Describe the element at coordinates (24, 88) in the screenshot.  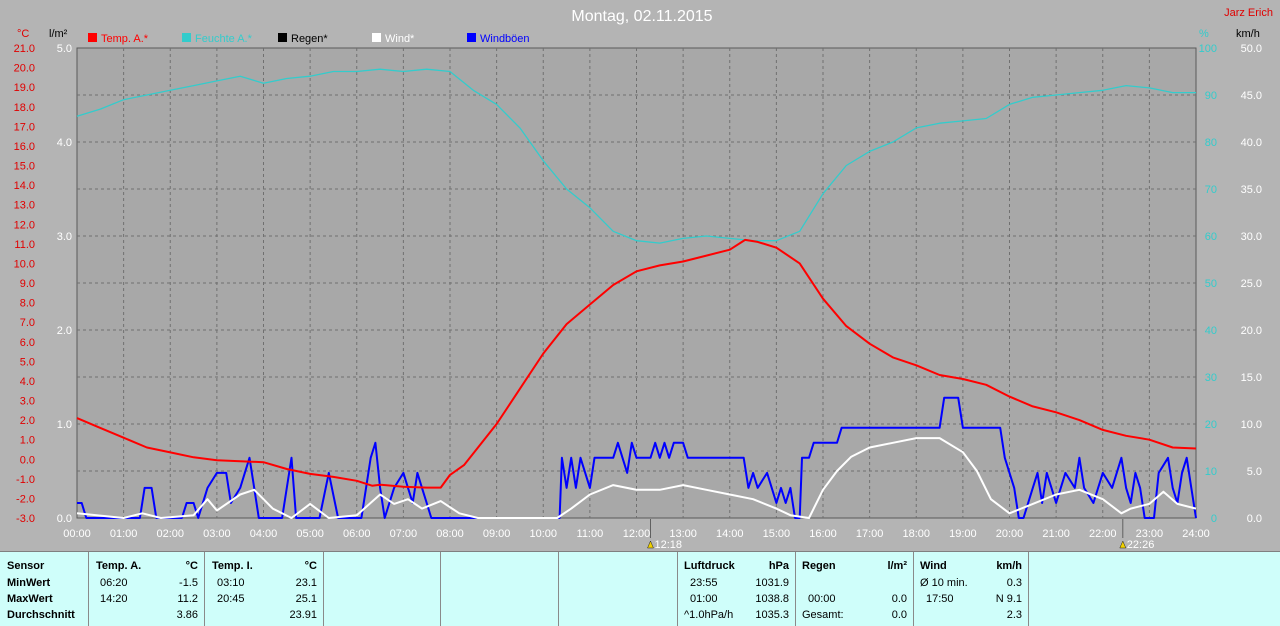
I see `temp-tick-label: 19.0` at that location.